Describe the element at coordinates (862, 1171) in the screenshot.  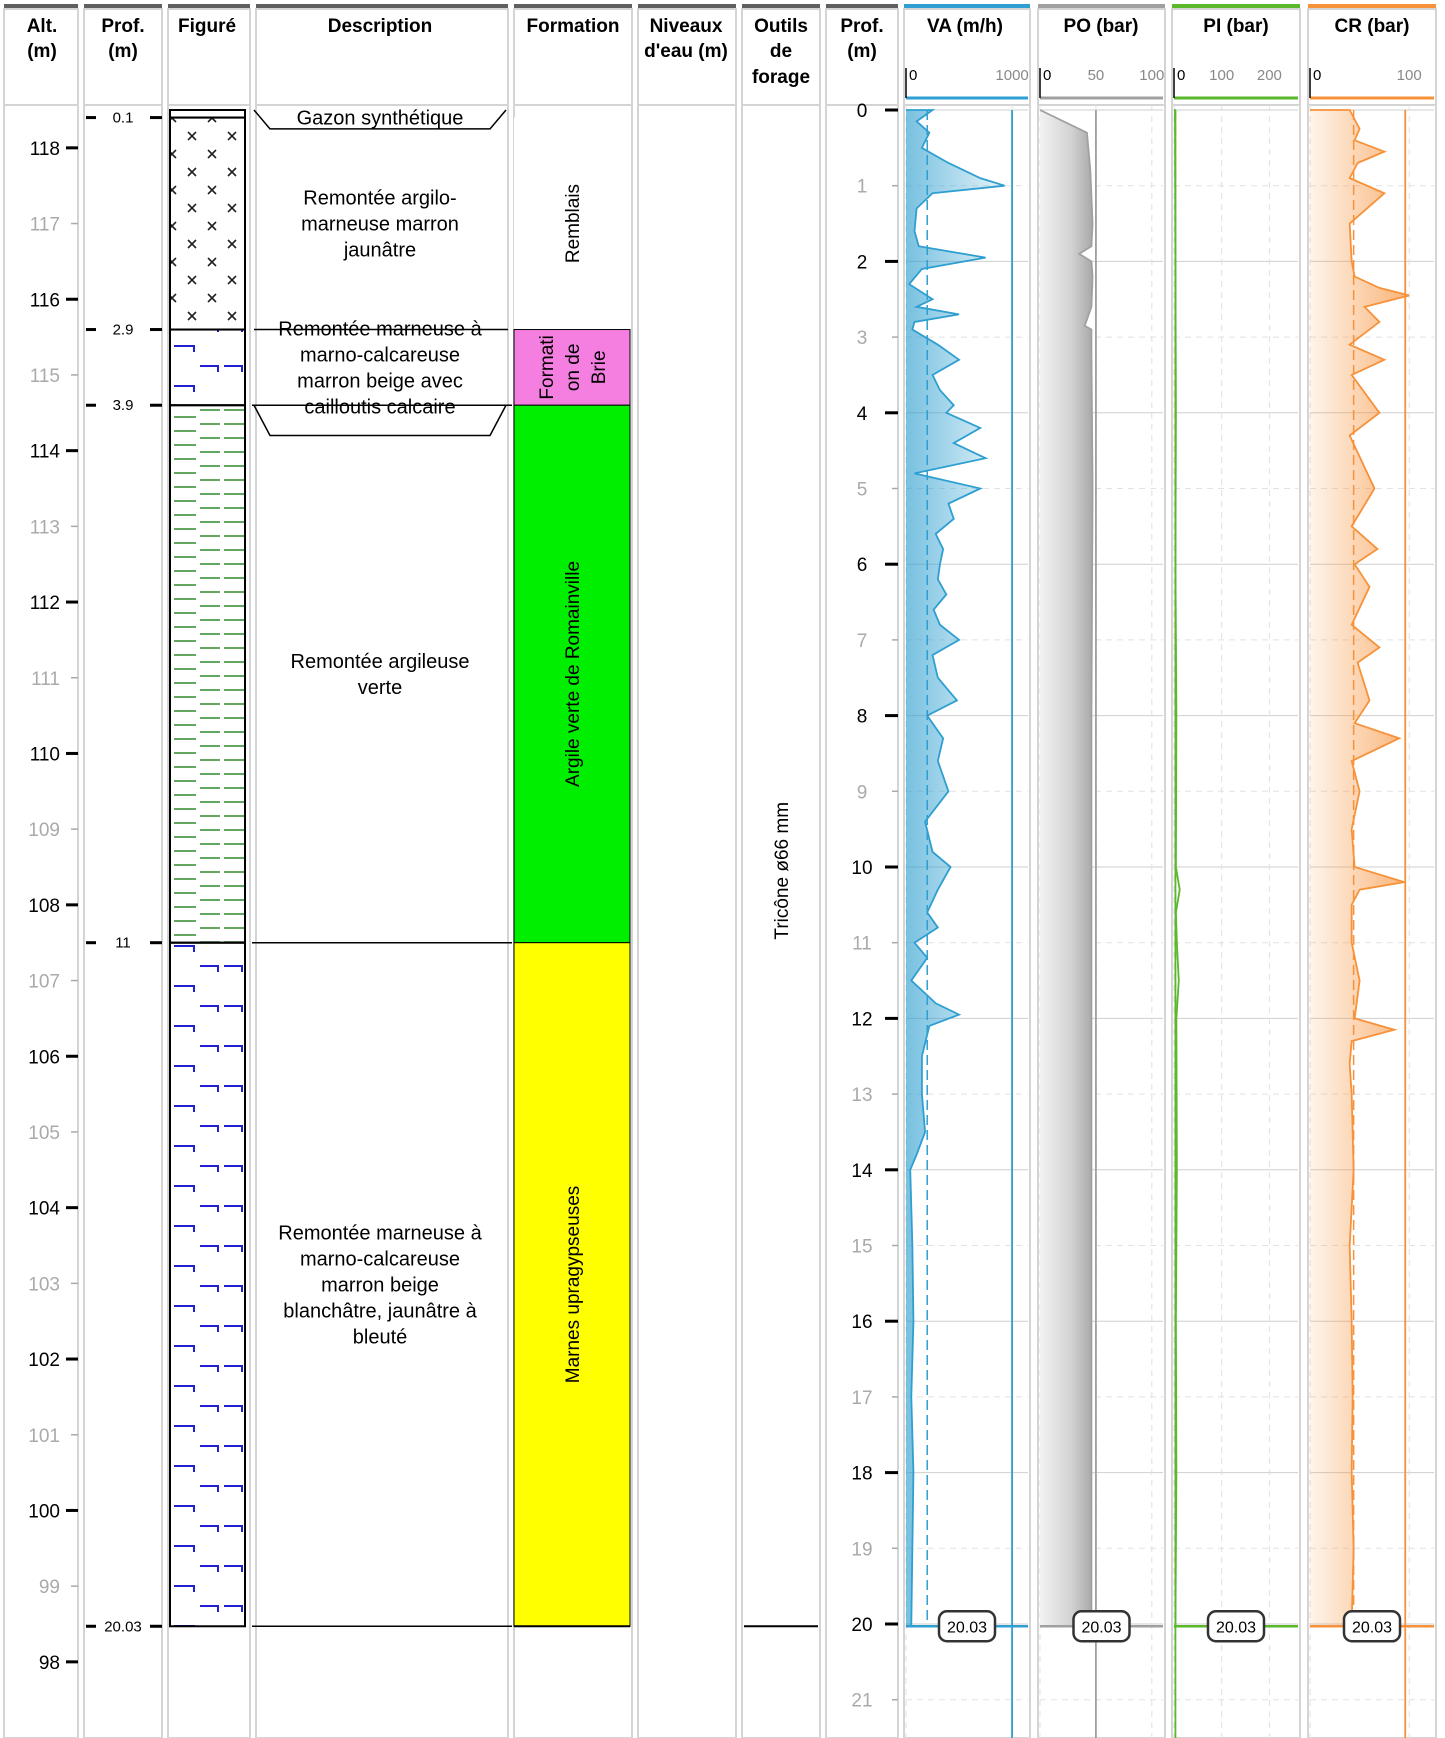
I see `depth-tick-label: 14` at that location.